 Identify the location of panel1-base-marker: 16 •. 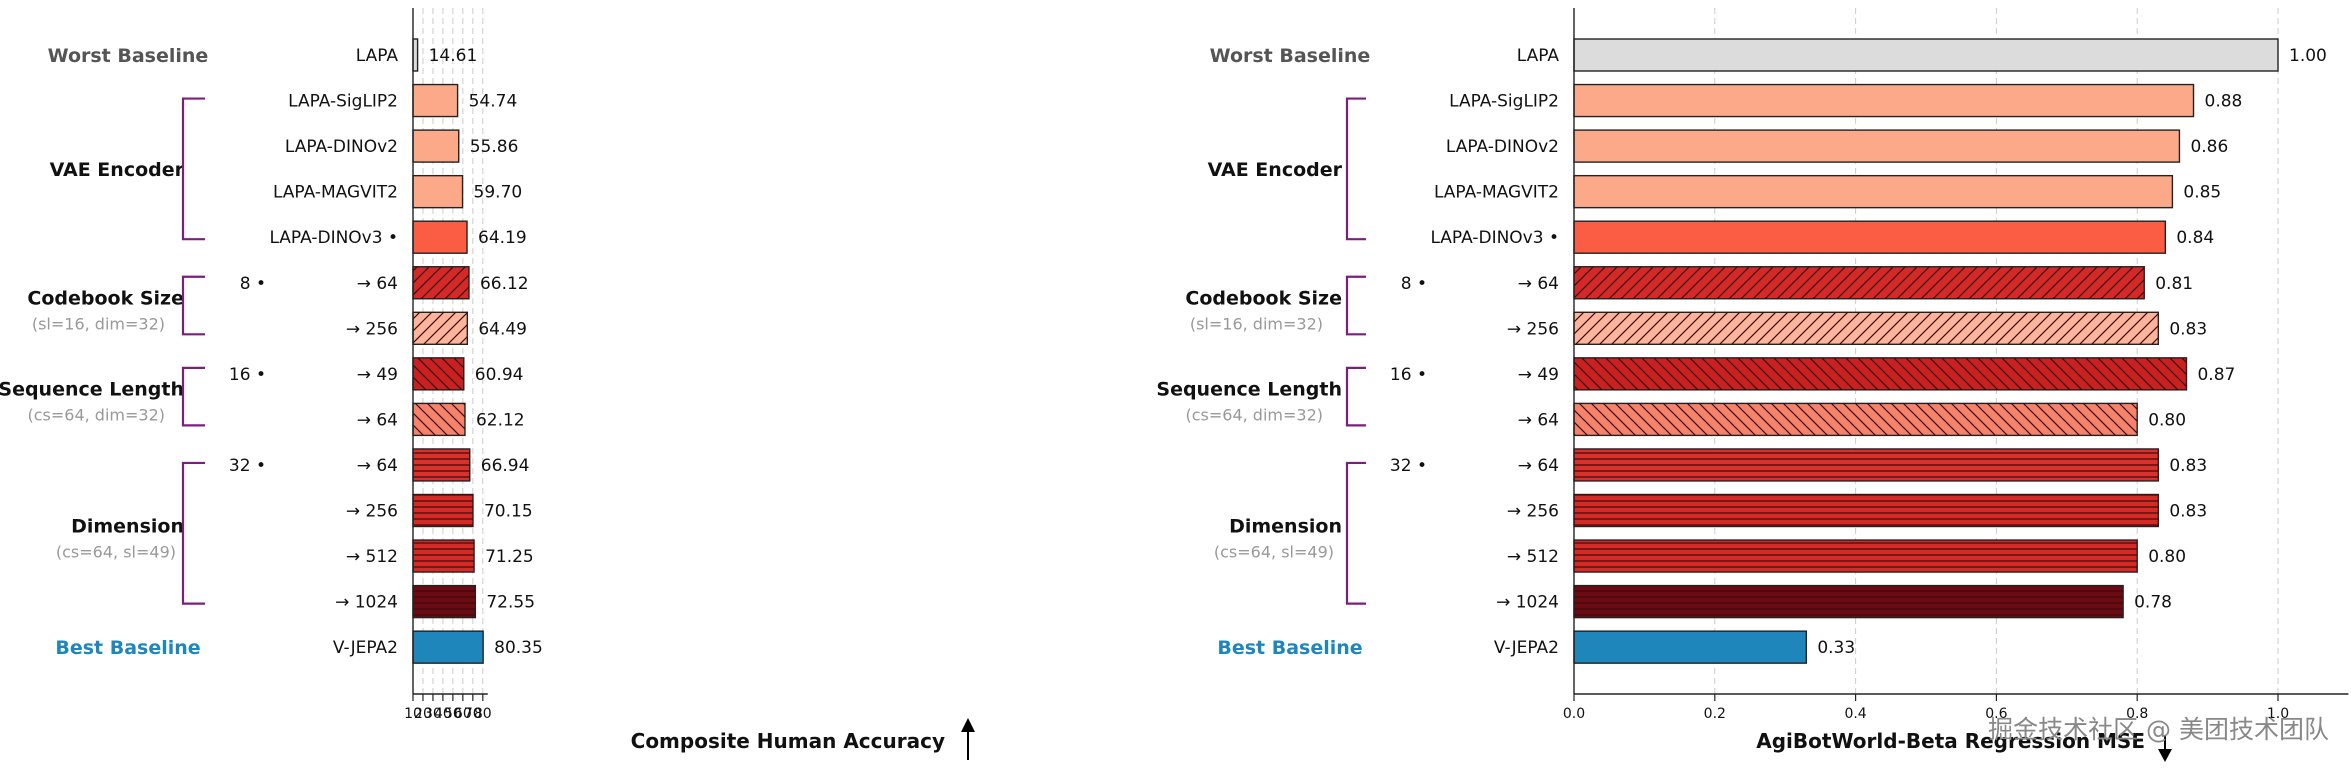
(247, 375).